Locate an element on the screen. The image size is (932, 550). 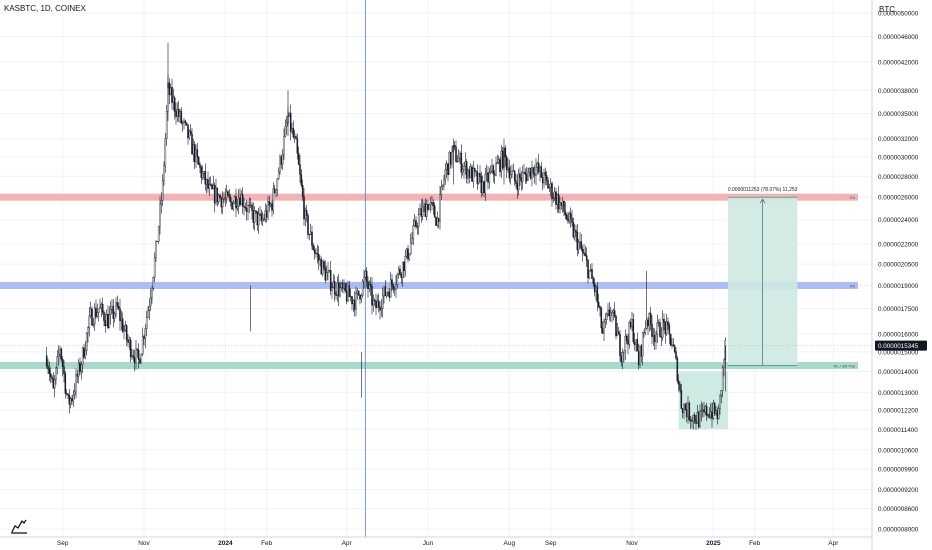
last-price-label: 0.0000015345 is located at coordinates (898, 346).